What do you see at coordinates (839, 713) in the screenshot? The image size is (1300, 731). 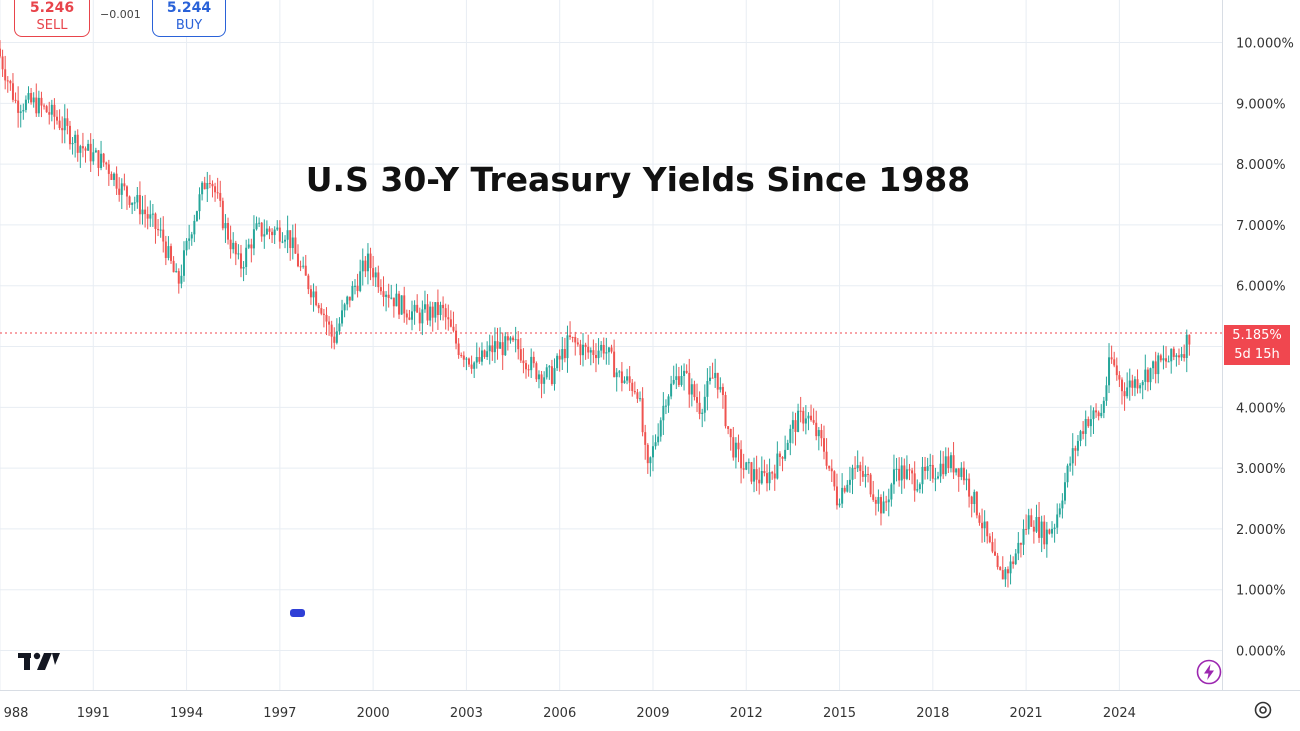 I see `x-tick-label: 2015` at bounding box center [839, 713].